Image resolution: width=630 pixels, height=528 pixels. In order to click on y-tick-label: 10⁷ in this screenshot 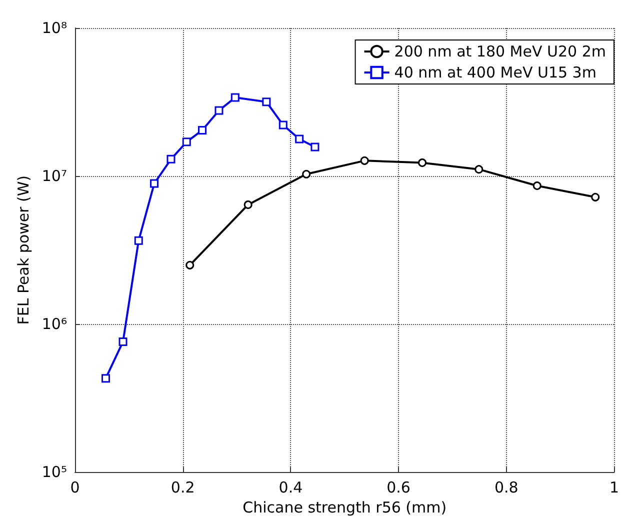, I will do `click(54, 176)`.